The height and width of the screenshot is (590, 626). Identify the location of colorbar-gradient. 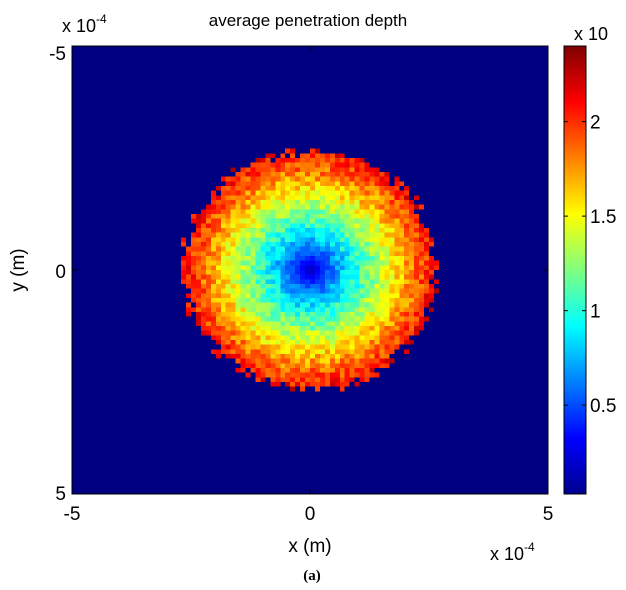
(575, 270).